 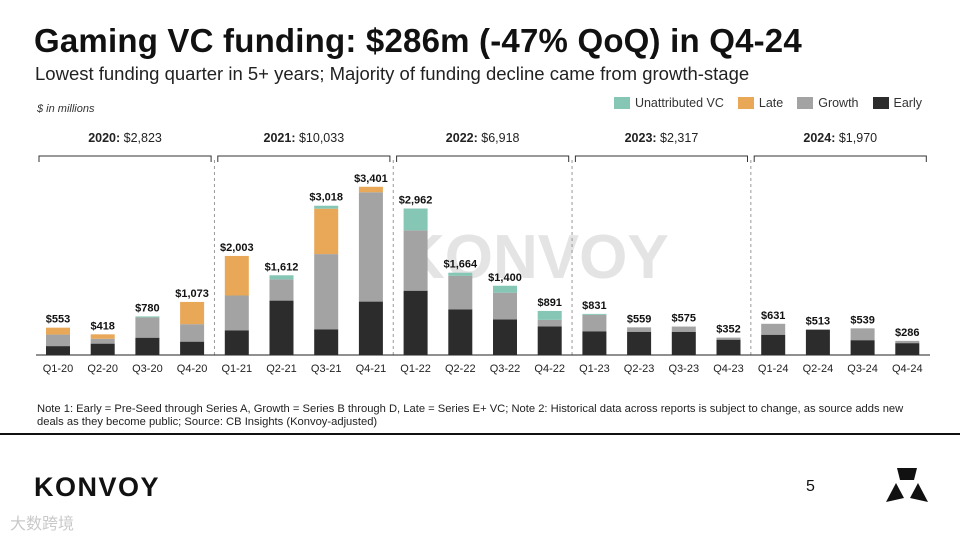 What do you see at coordinates (818, 322) in the screenshot?
I see `bar-total-label: $513` at bounding box center [818, 322].